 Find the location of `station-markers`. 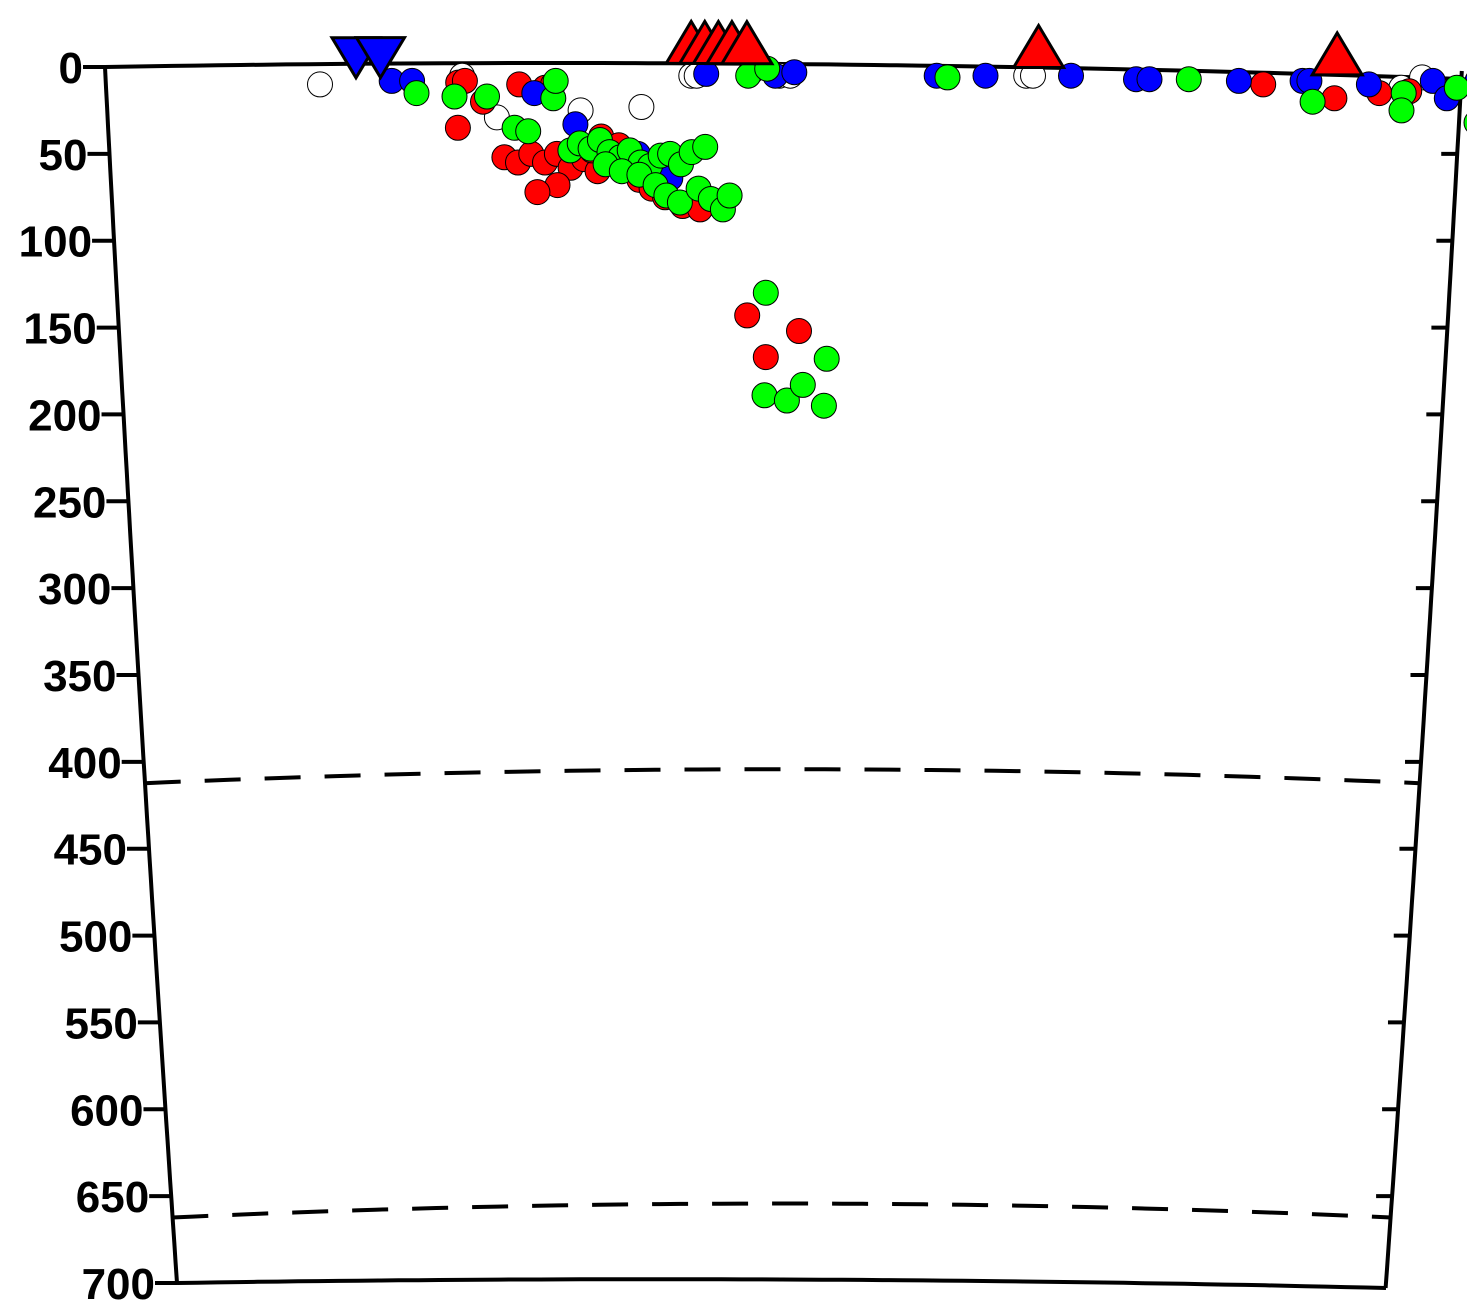

station-markers is located at coordinates (847, 49).